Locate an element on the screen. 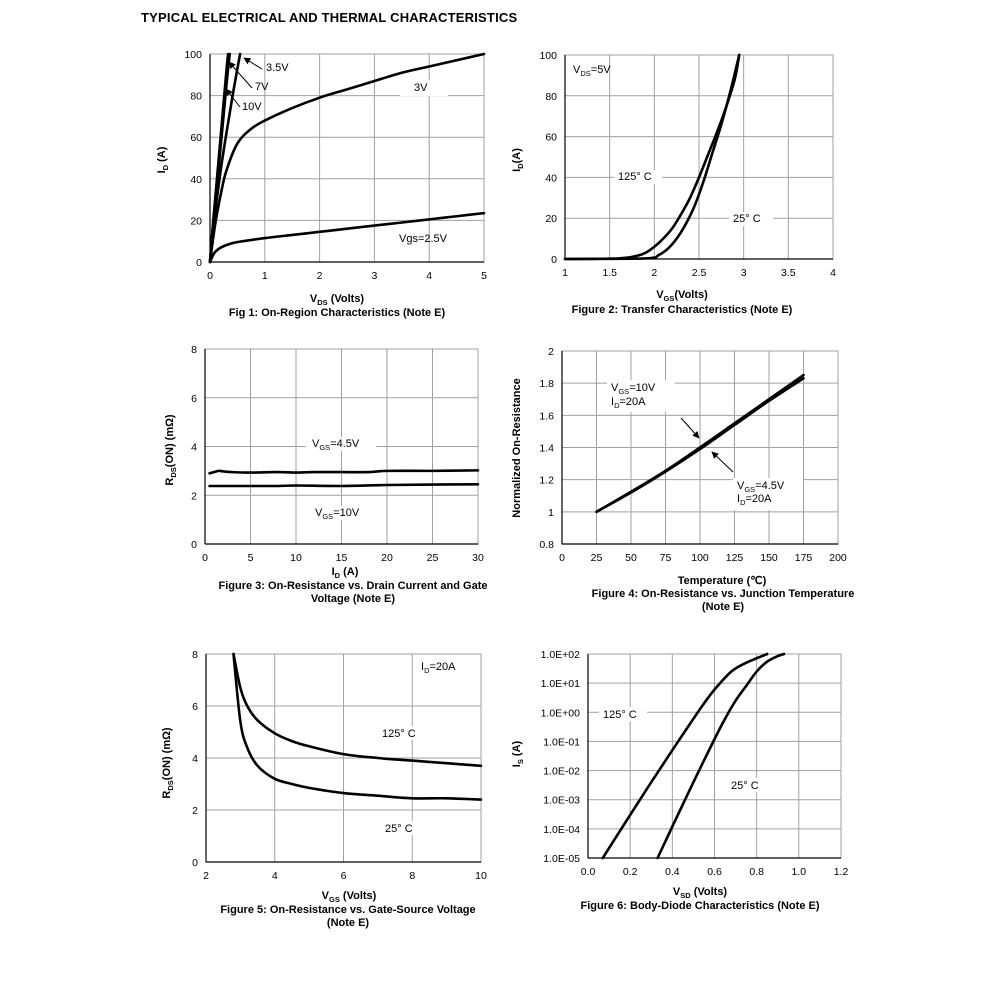 The height and width of the screenshot is (988, 991). x-axis-label: Temperature (℃) is located at coordinates (722, 581).